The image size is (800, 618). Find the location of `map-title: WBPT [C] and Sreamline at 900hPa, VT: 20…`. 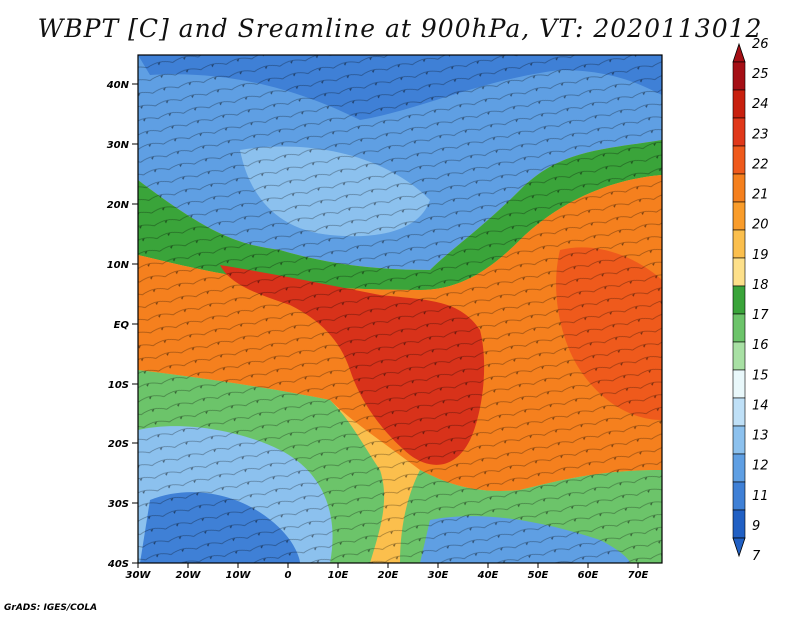

map-title: WBPT [C] and Sreamline at 900hPa, VT: 20… is located at coordinates (400, 28).